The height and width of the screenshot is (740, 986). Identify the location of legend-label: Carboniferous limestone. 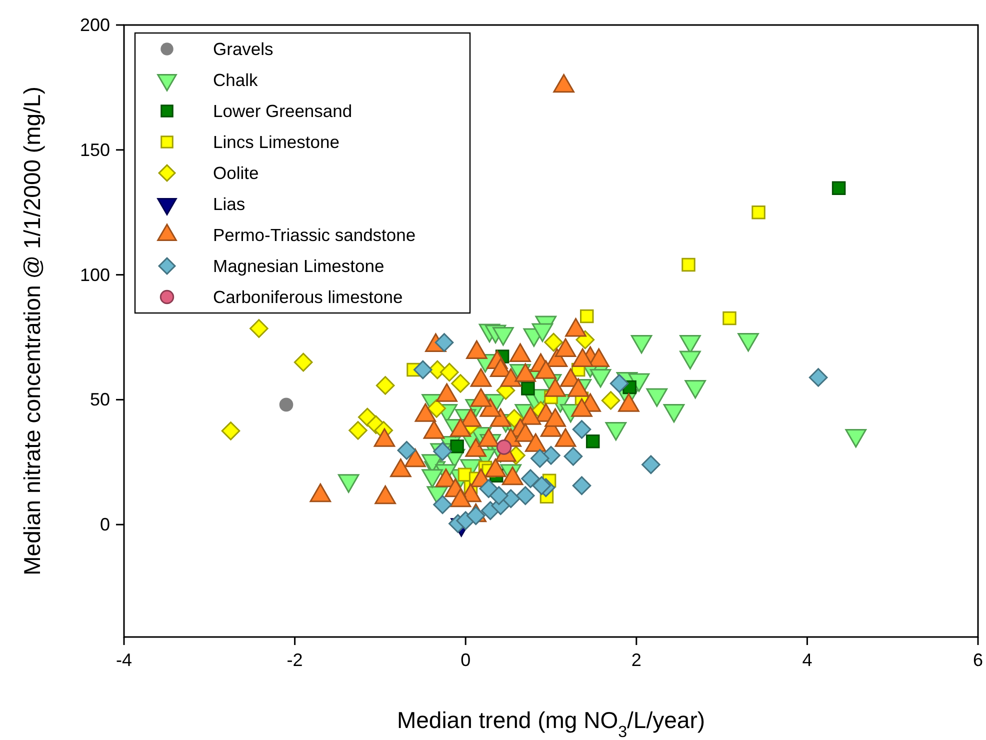
(308, 297).